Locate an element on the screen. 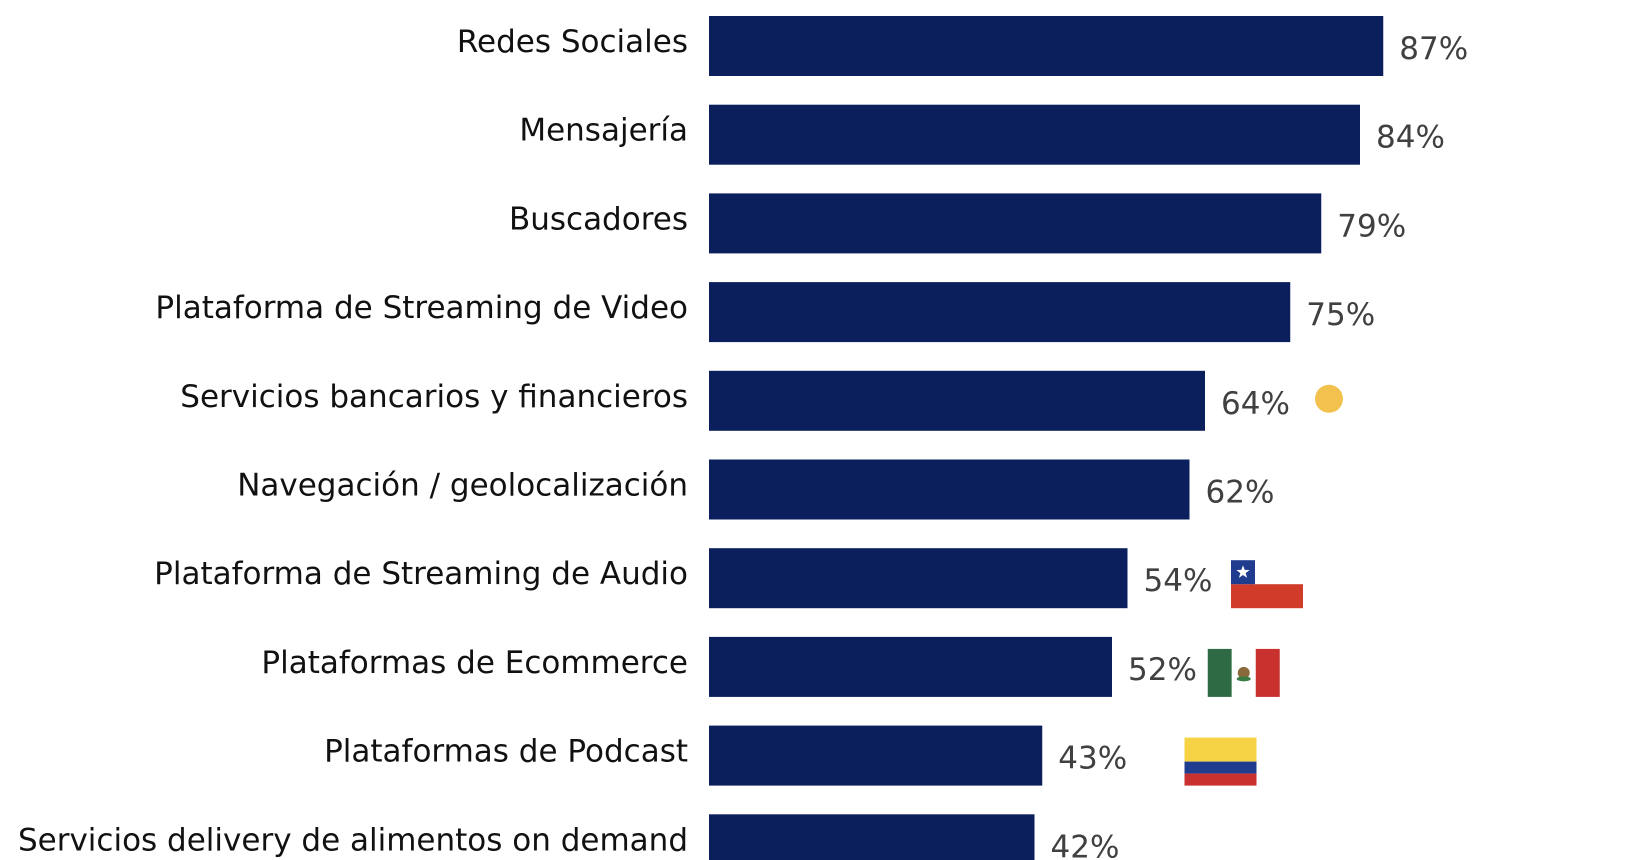 The image size is (1630, 860). value-label: 64% is located at coordinates (1255, 404).